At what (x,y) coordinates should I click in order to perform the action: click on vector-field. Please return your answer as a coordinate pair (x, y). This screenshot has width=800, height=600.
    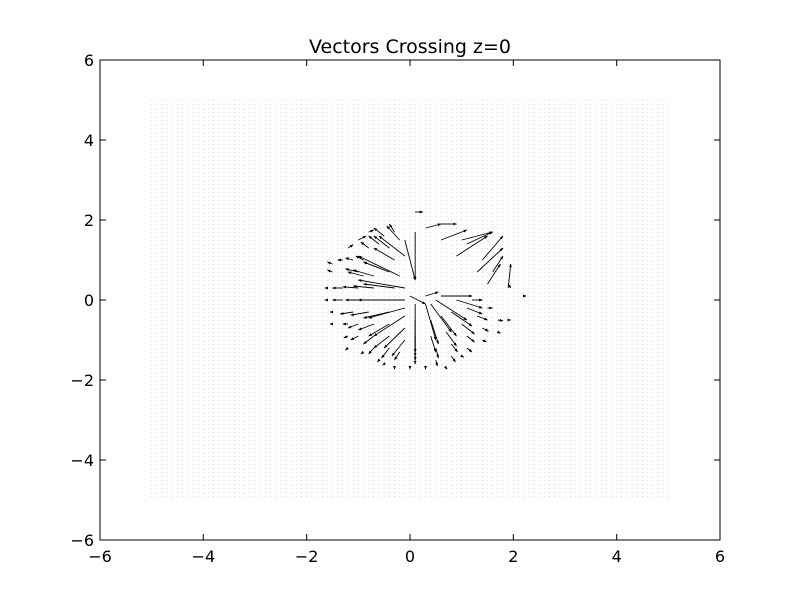
    Looking at the image, I should click on (425, 290).